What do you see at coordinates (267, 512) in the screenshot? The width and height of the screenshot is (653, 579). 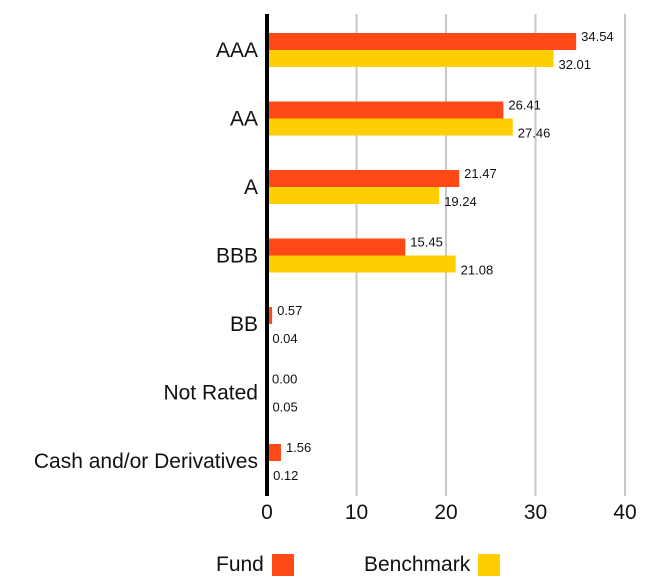 I see `x-tick-label: 0` at bounding box center [267, 512].